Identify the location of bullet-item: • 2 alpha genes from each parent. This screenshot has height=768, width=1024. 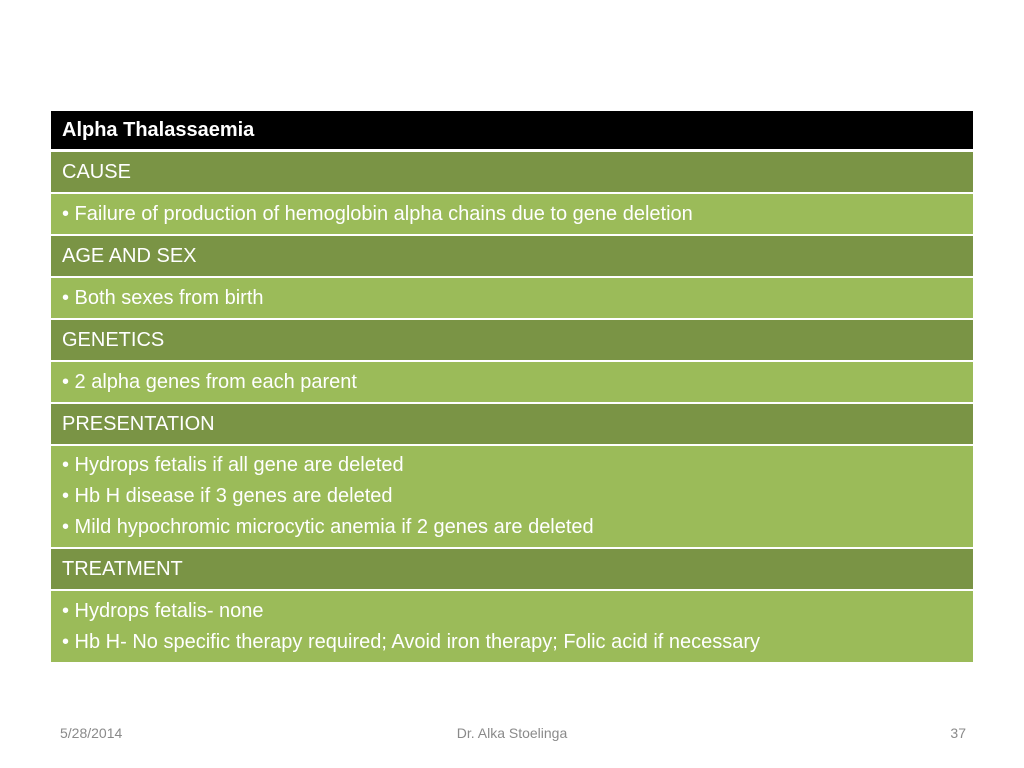
(209, 381).